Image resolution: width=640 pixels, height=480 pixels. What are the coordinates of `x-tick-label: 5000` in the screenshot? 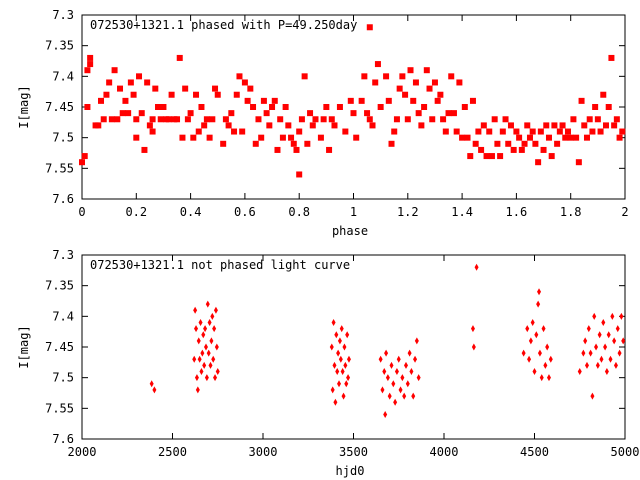 It's located at (625, 452).